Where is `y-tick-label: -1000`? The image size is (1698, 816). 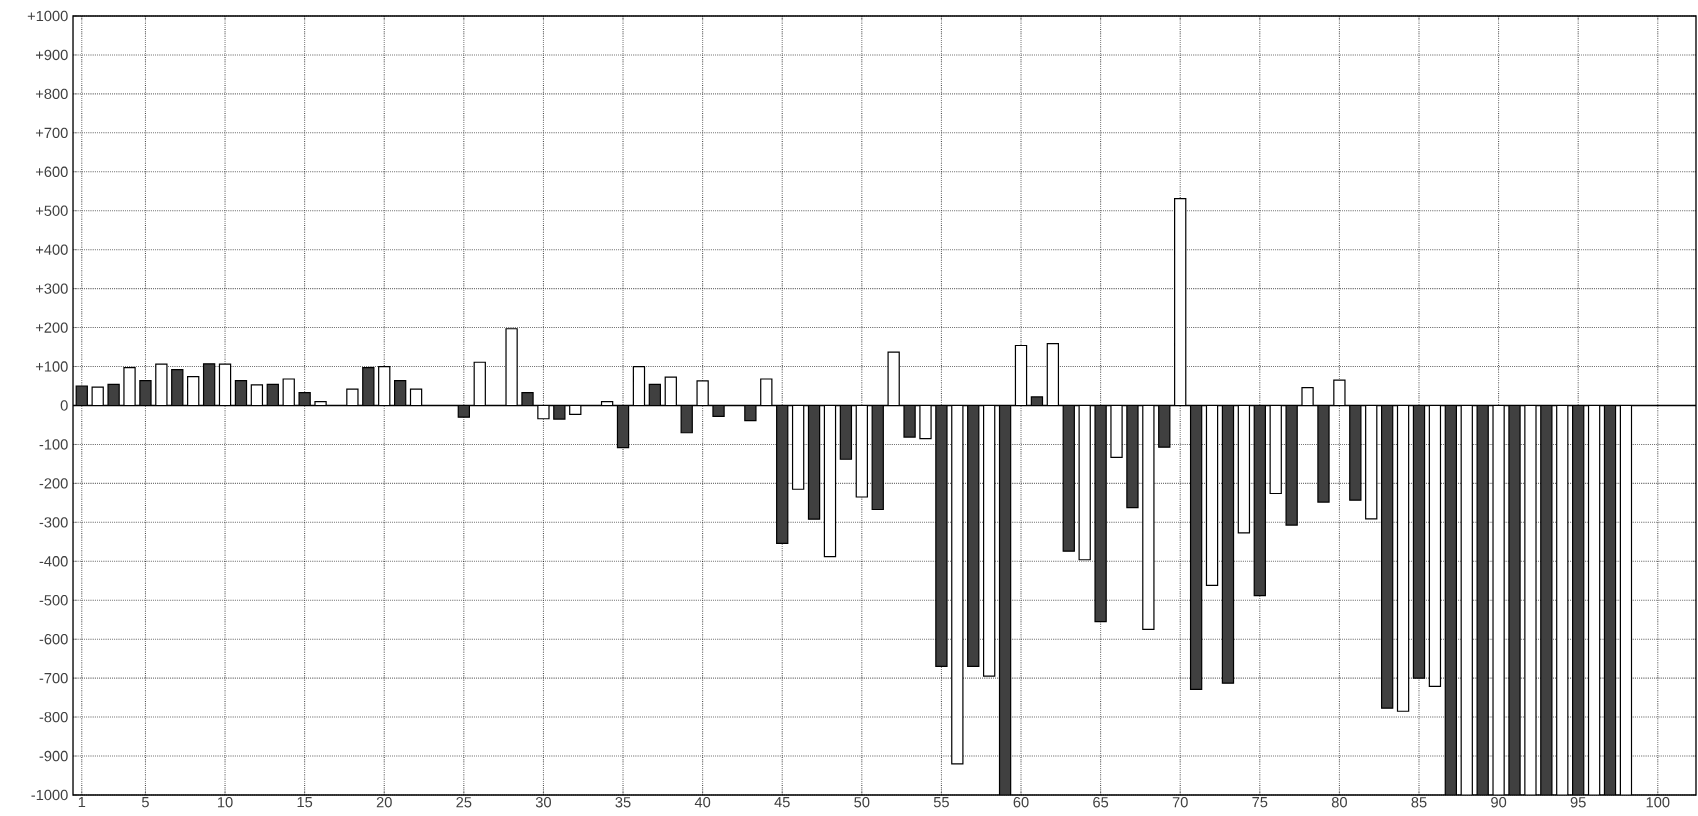 y-tick-label: -1000 is located at coordinates (49, 795).